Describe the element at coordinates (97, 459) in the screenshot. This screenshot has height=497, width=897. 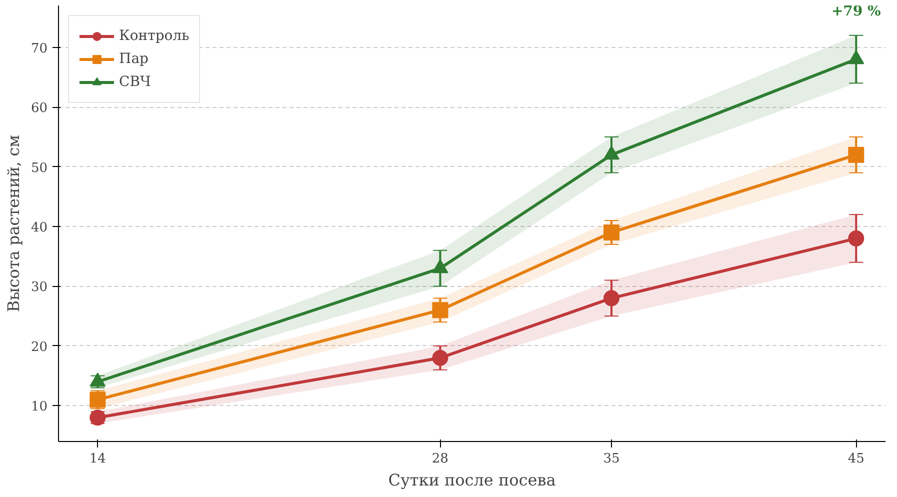
I see `x-tick-label: 14` at that location.